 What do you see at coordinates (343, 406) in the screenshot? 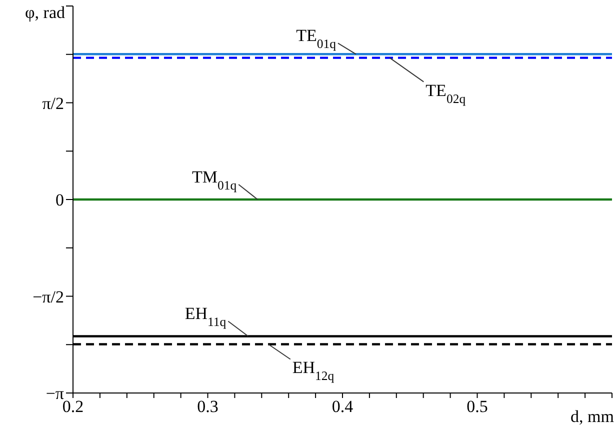
I see `x-tick-label: 0.4` at bounding box center [343, 406].